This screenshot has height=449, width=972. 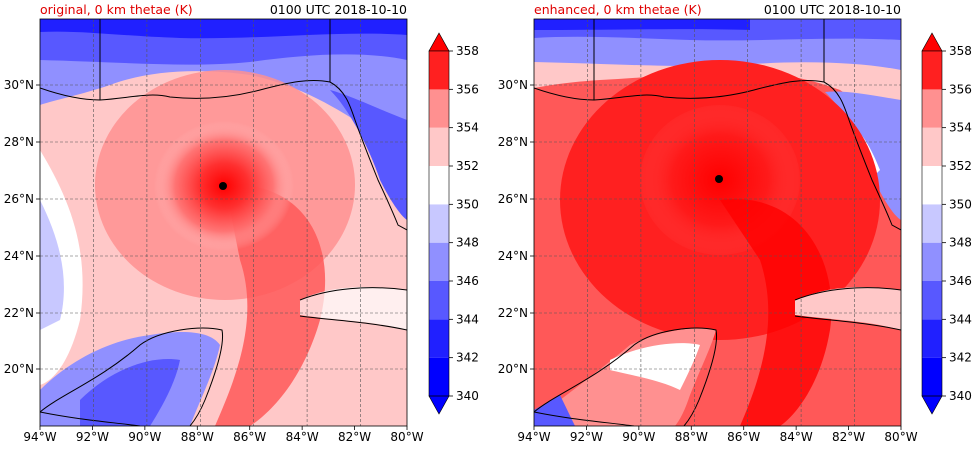 I want to click on panel-title-enhanced: enhanced, 0 km thetae (K), so click(x=618, y=9).